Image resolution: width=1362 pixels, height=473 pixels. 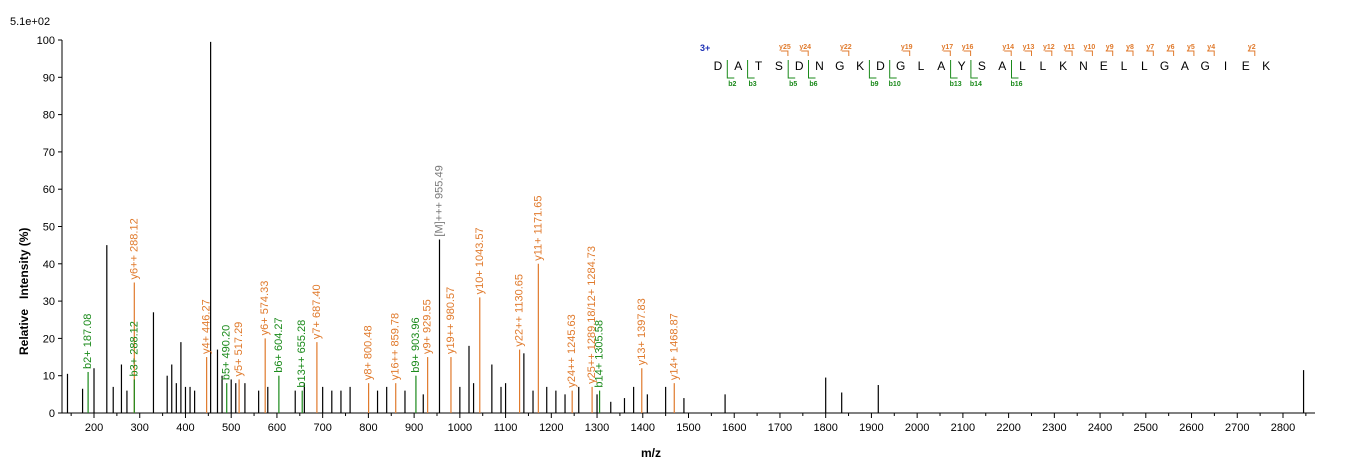 What do you see at coordinates (759, 66) in the screenshot?
I see `residue: T` at bounding box center [759, 66].